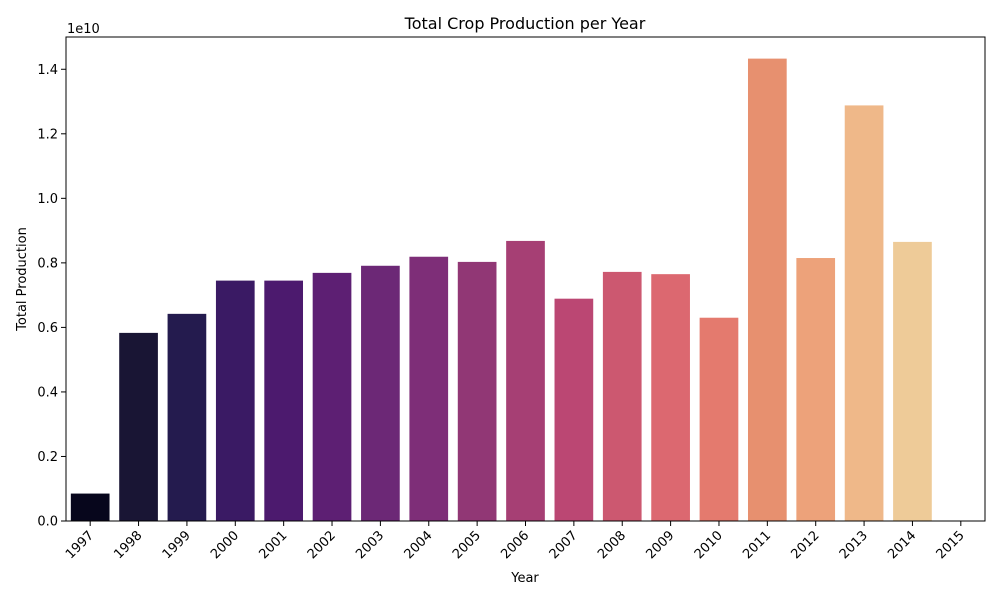 This screenshot has width=1000, height=600. Describe the element at coordinates (235, 400) in the screenshot. I see `bar-2000` at that location.